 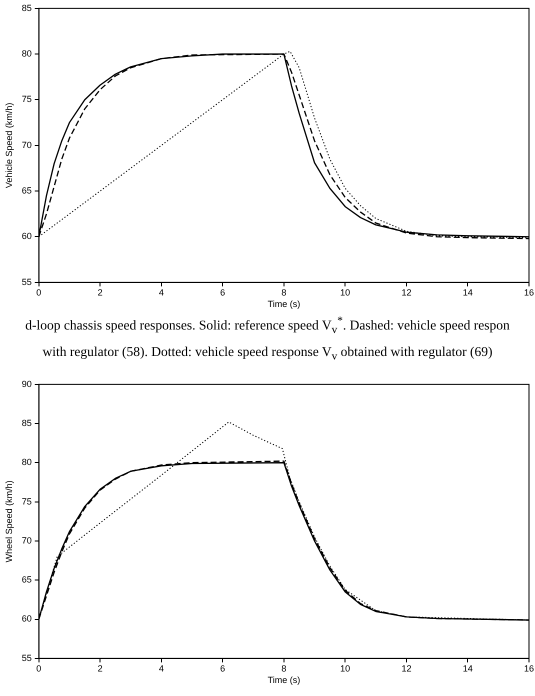 What do you see at coordinates (9, 145) in the screenshot?
I see `y-axis-title: Vehicle Speed (km/h)` at bounding box center [9, 145].